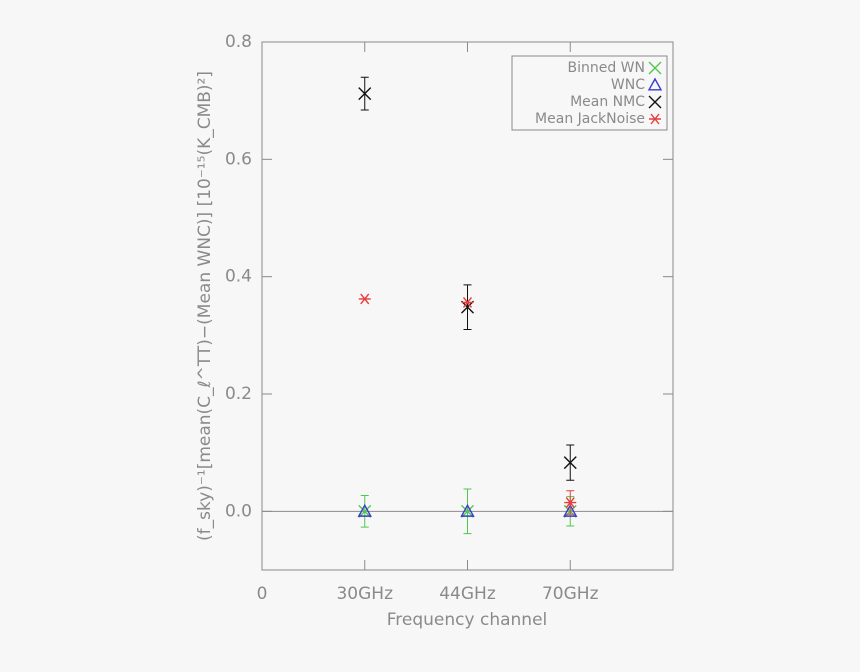  What do you see at coordinates (238, 277) in the screenshot?
I see `y-tick-label: 0.4` at bounding box center [238, 277].